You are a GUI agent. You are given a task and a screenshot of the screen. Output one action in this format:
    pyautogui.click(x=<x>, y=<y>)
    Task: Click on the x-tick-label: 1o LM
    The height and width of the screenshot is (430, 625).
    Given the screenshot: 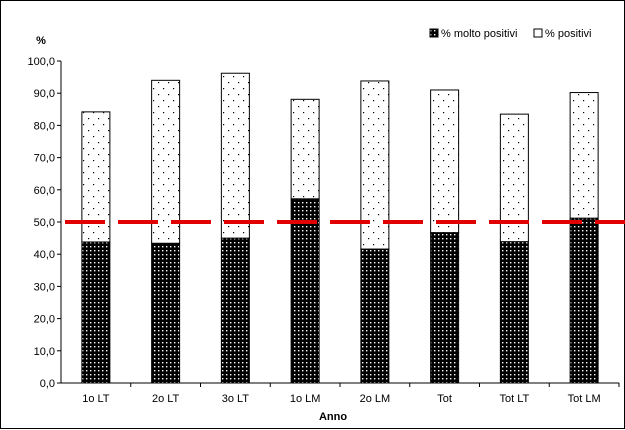 What is the action you would take?
    pyautogui.click(x=305, y=399)
    